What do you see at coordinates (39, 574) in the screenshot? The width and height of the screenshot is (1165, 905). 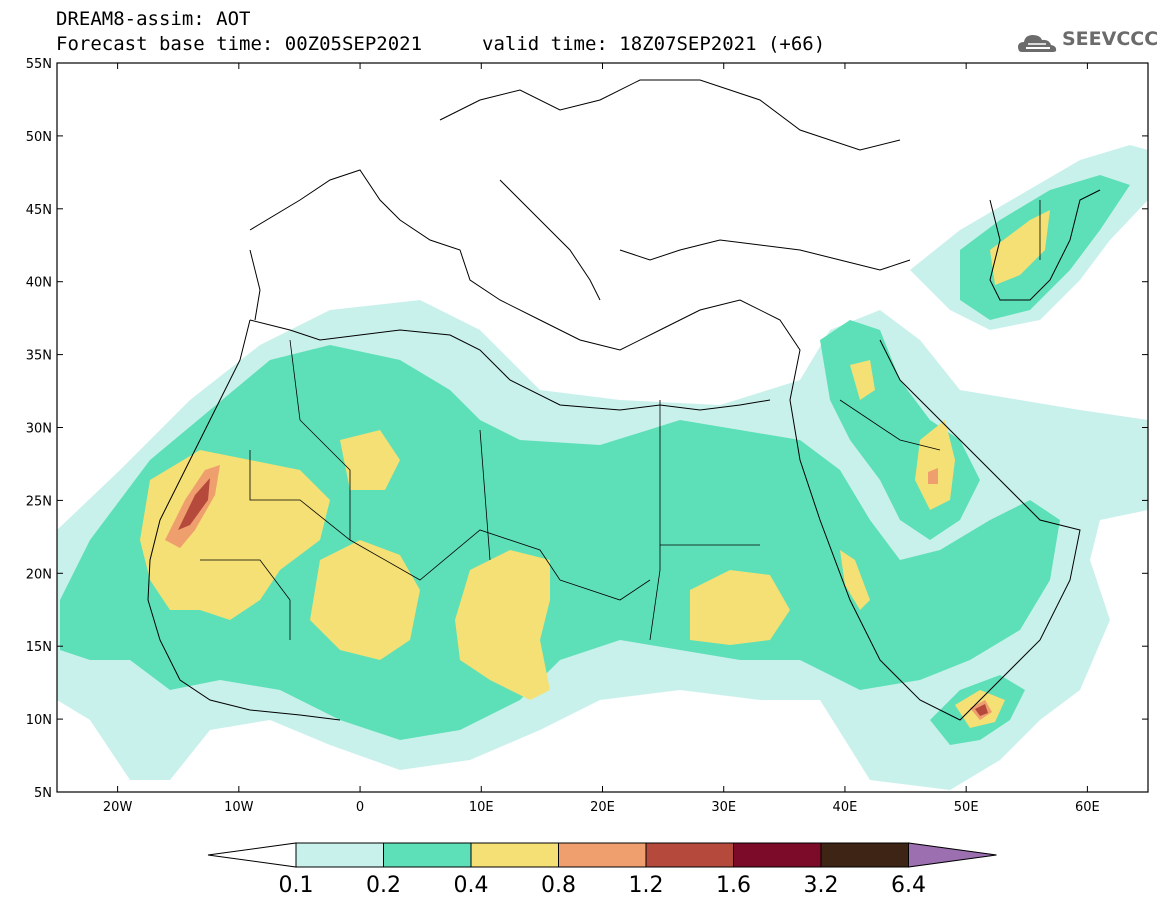 I see `lat-label: 20N` at bounding box center [39, 574].